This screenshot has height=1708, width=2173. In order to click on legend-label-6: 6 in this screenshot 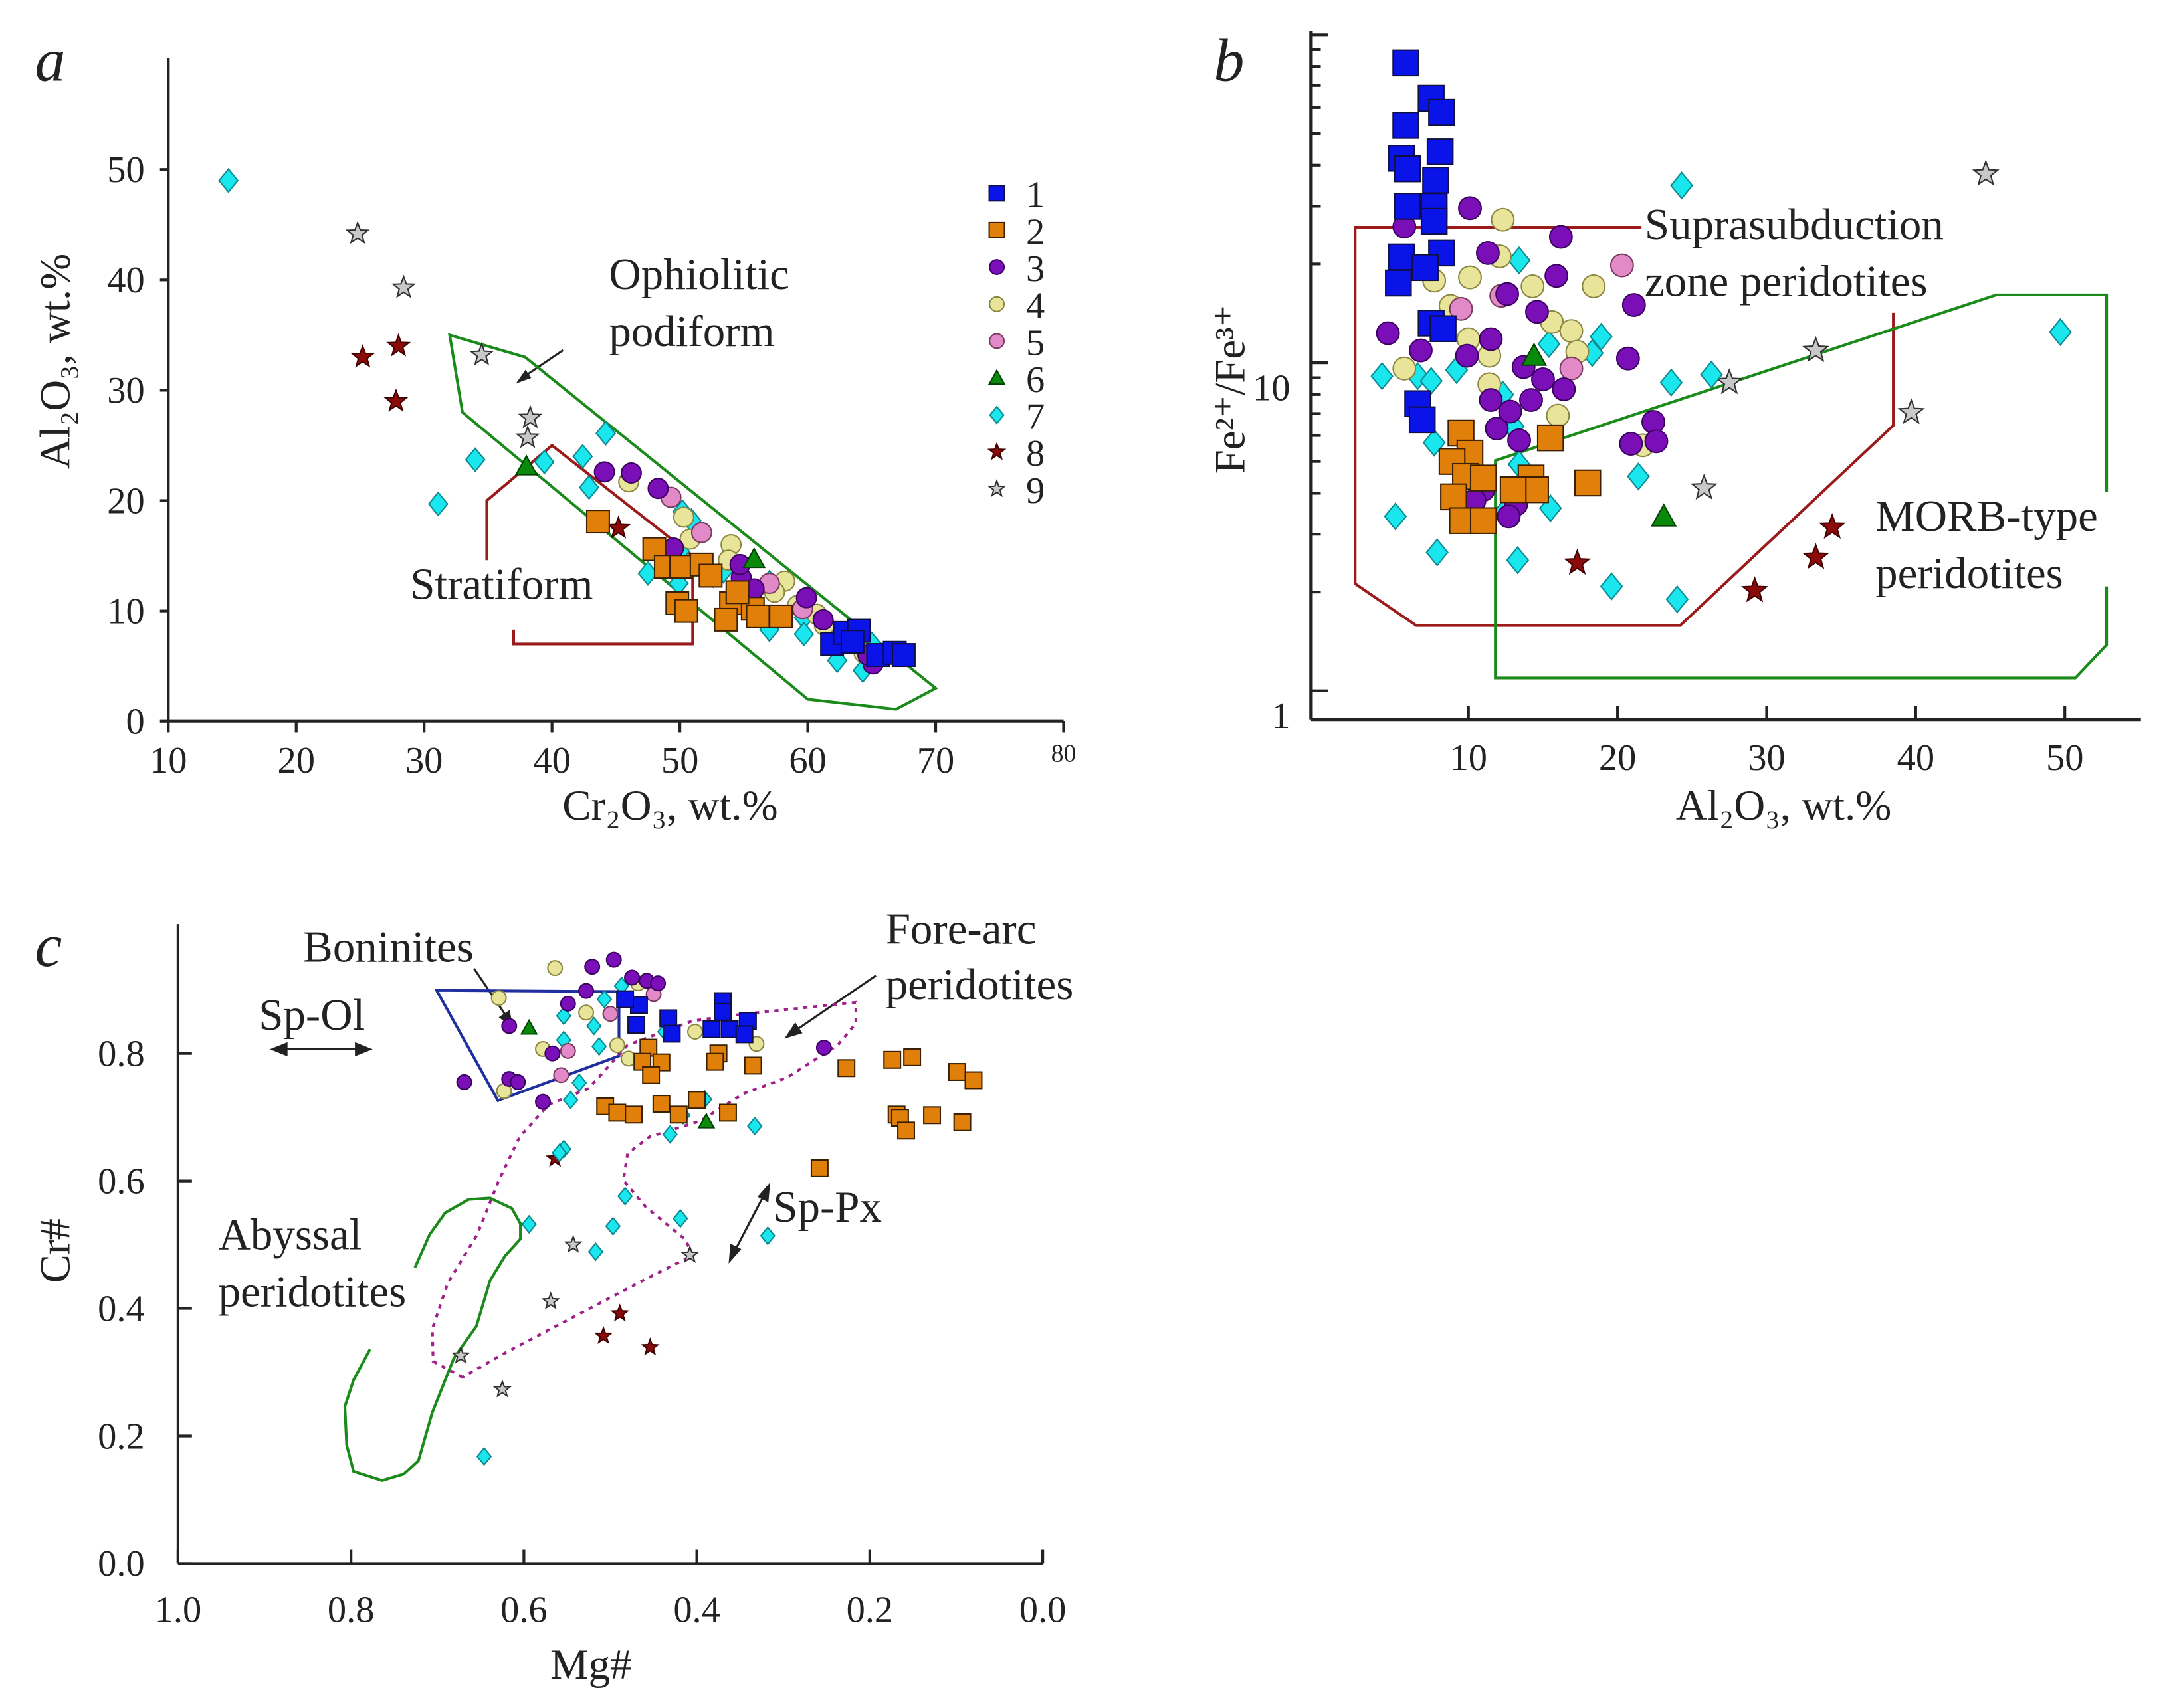, I will do `click(1035, 380)`.